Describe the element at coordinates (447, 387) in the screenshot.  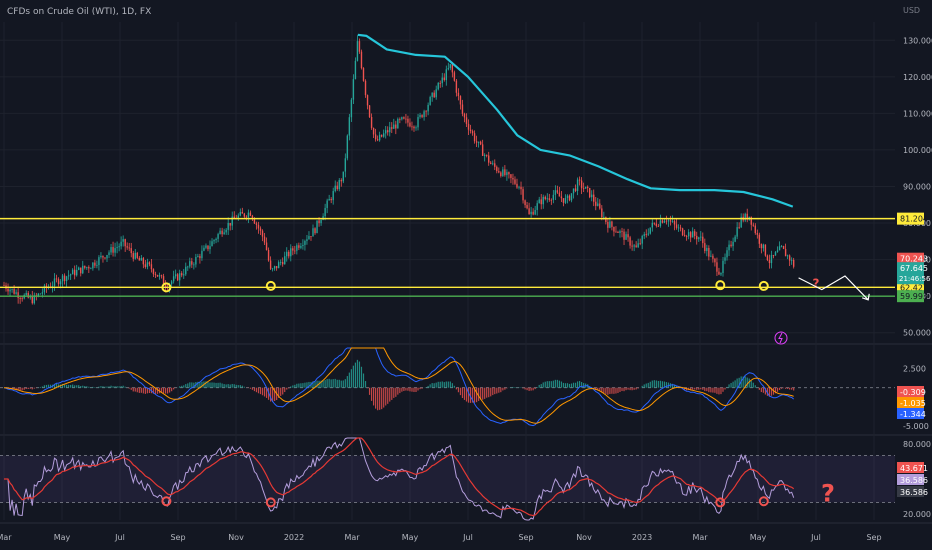
I see `macd-pane` at that location.